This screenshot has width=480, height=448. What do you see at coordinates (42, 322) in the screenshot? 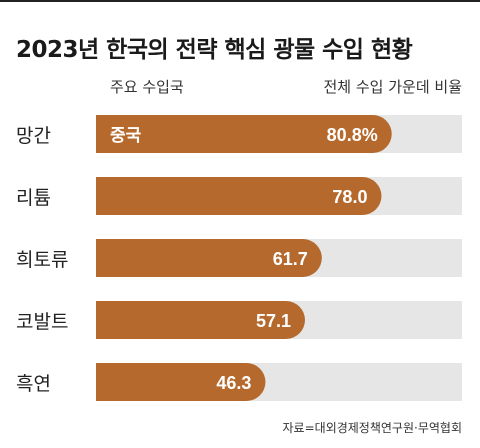
I see `category-label: 코발트` at bounding box center [42, 322].